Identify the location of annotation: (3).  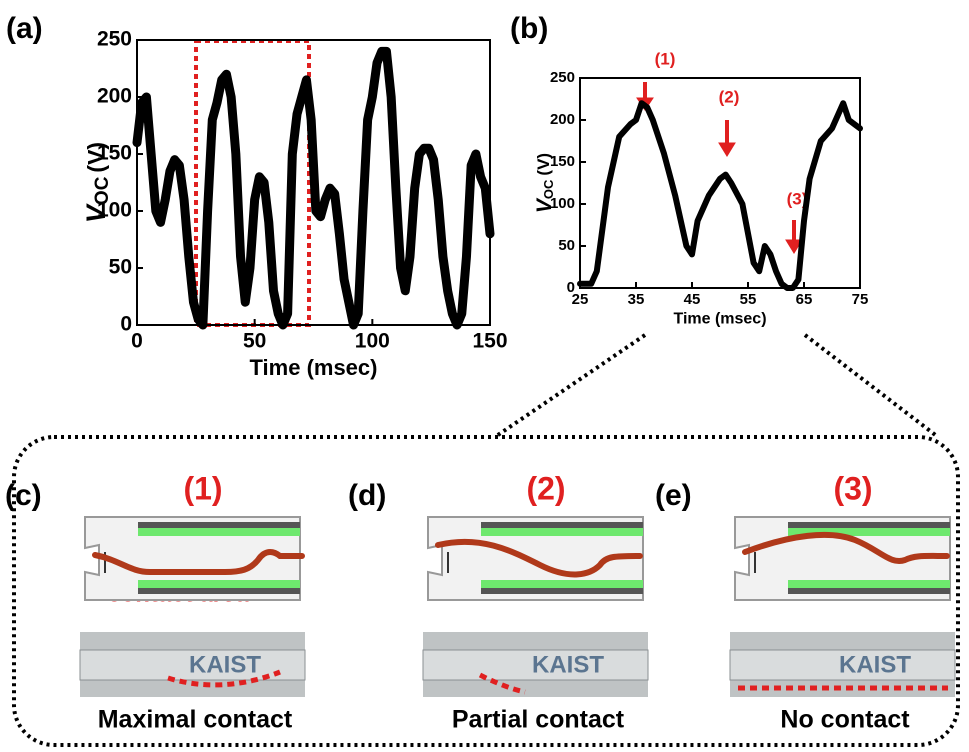
(797, 198).